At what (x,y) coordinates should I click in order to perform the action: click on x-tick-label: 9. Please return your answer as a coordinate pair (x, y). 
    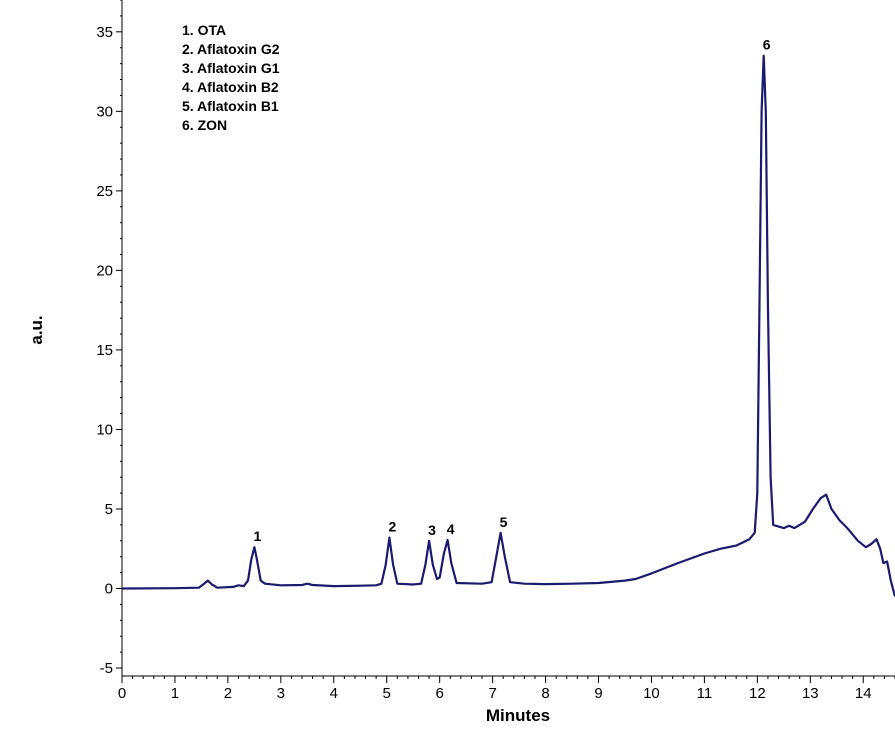
    Looking at the image, I should click on (598, 693).